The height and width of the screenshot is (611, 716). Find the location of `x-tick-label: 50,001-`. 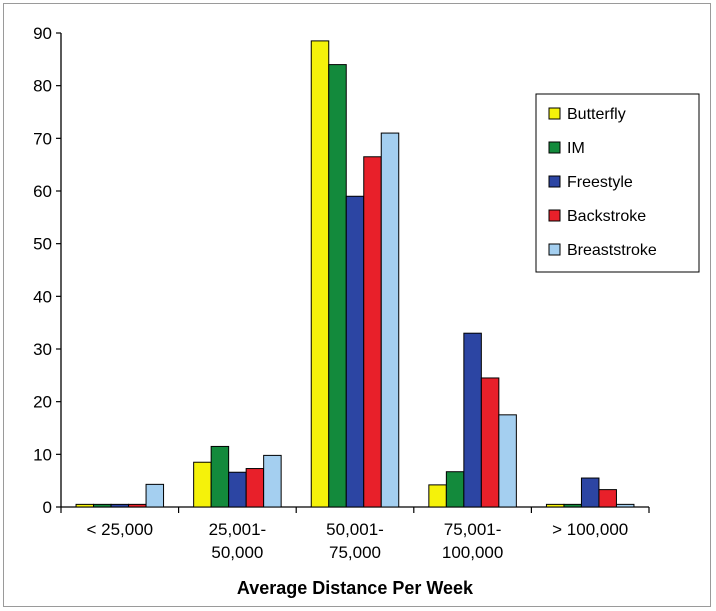

x-tick-label: 50,001- is located at coordinates (355, 529).